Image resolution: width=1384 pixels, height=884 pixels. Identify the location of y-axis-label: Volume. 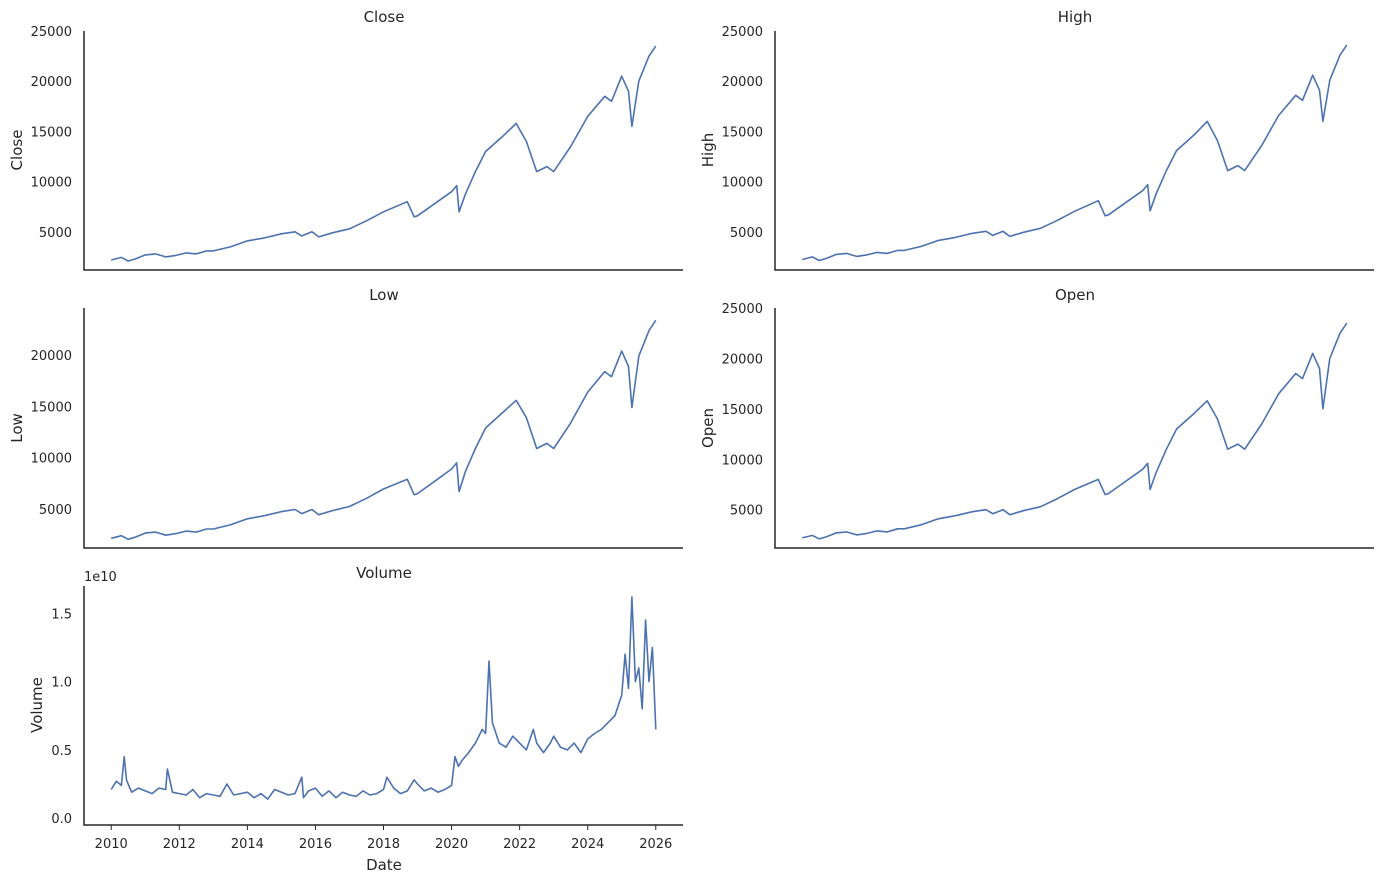
(37, 705).